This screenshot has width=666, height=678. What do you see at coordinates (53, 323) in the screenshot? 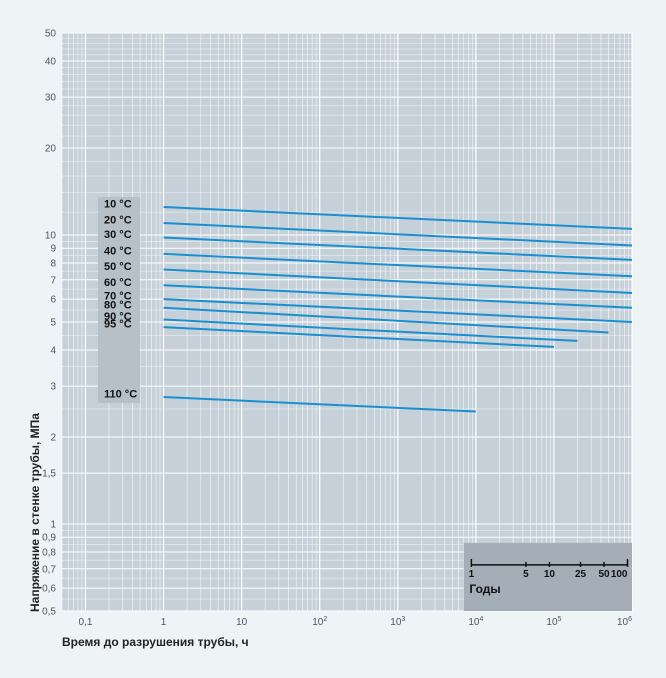
I see `y-tick-label: 5` at bounding box center [53, 323].